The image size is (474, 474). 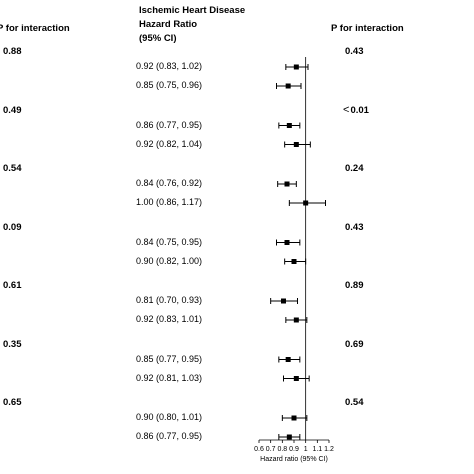 What do you see at coordinates (169, 85) in the screenshot?
I see `hr-ci-label: 0.85 (0.75, 0.96)` at bounding box center [169, 85].